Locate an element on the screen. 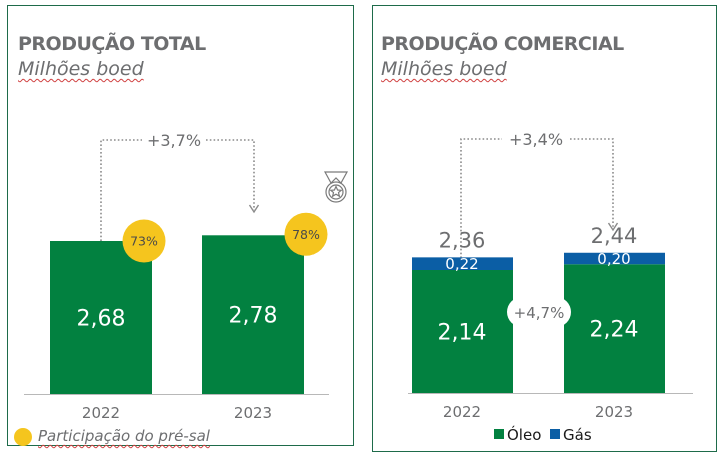  right-chart-title: PRODUÇÃO COMERCIAL is located at coordinates (502, 44).